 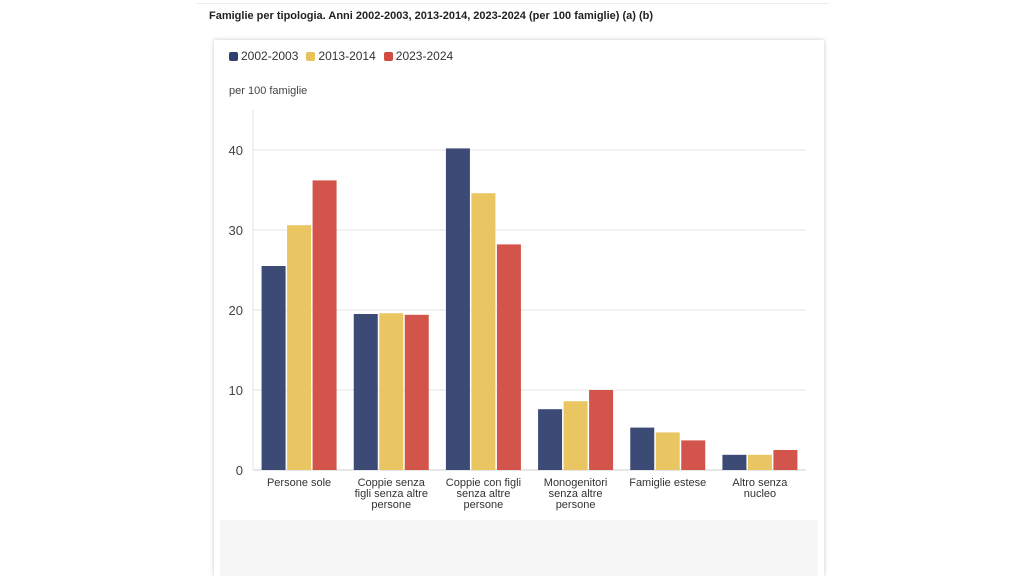 I want to click on y-tick-label: 40, so click(x=236, y=150).